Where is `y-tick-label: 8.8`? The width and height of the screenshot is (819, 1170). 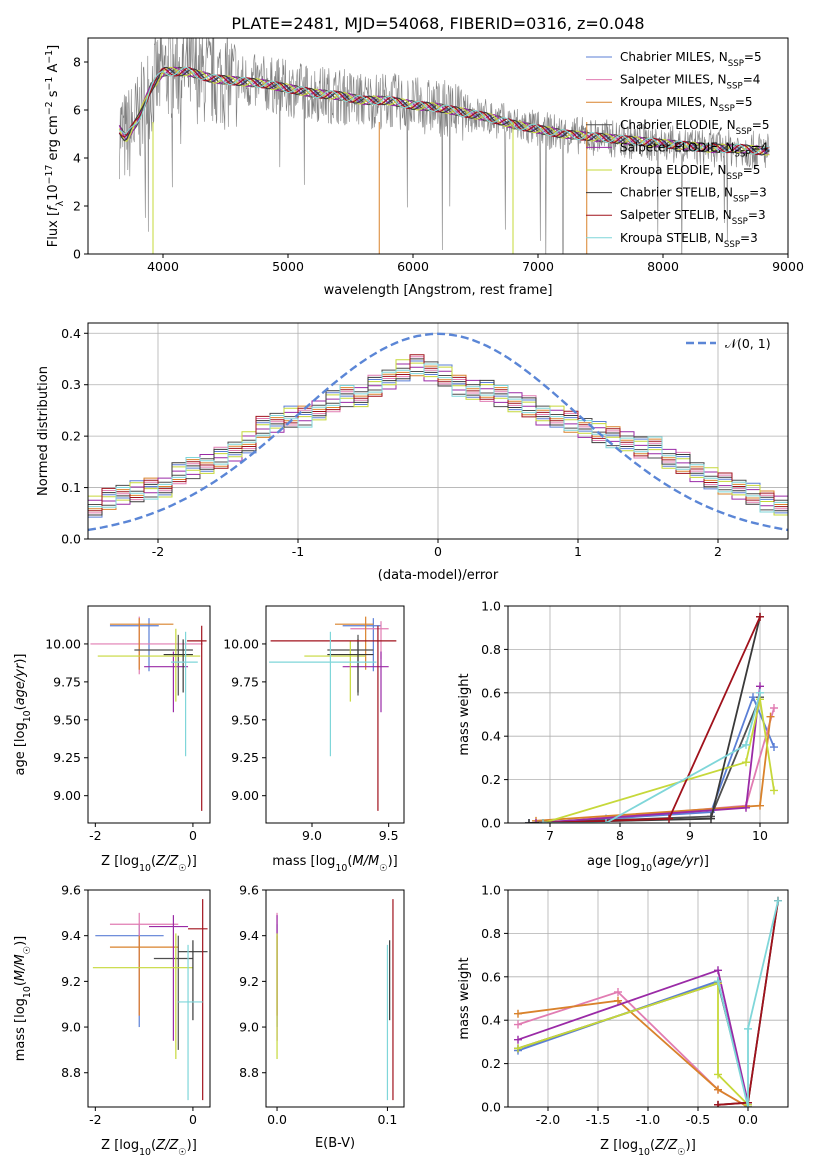
y-tick-label: 8.8 is located at coordinates (249, 1072).